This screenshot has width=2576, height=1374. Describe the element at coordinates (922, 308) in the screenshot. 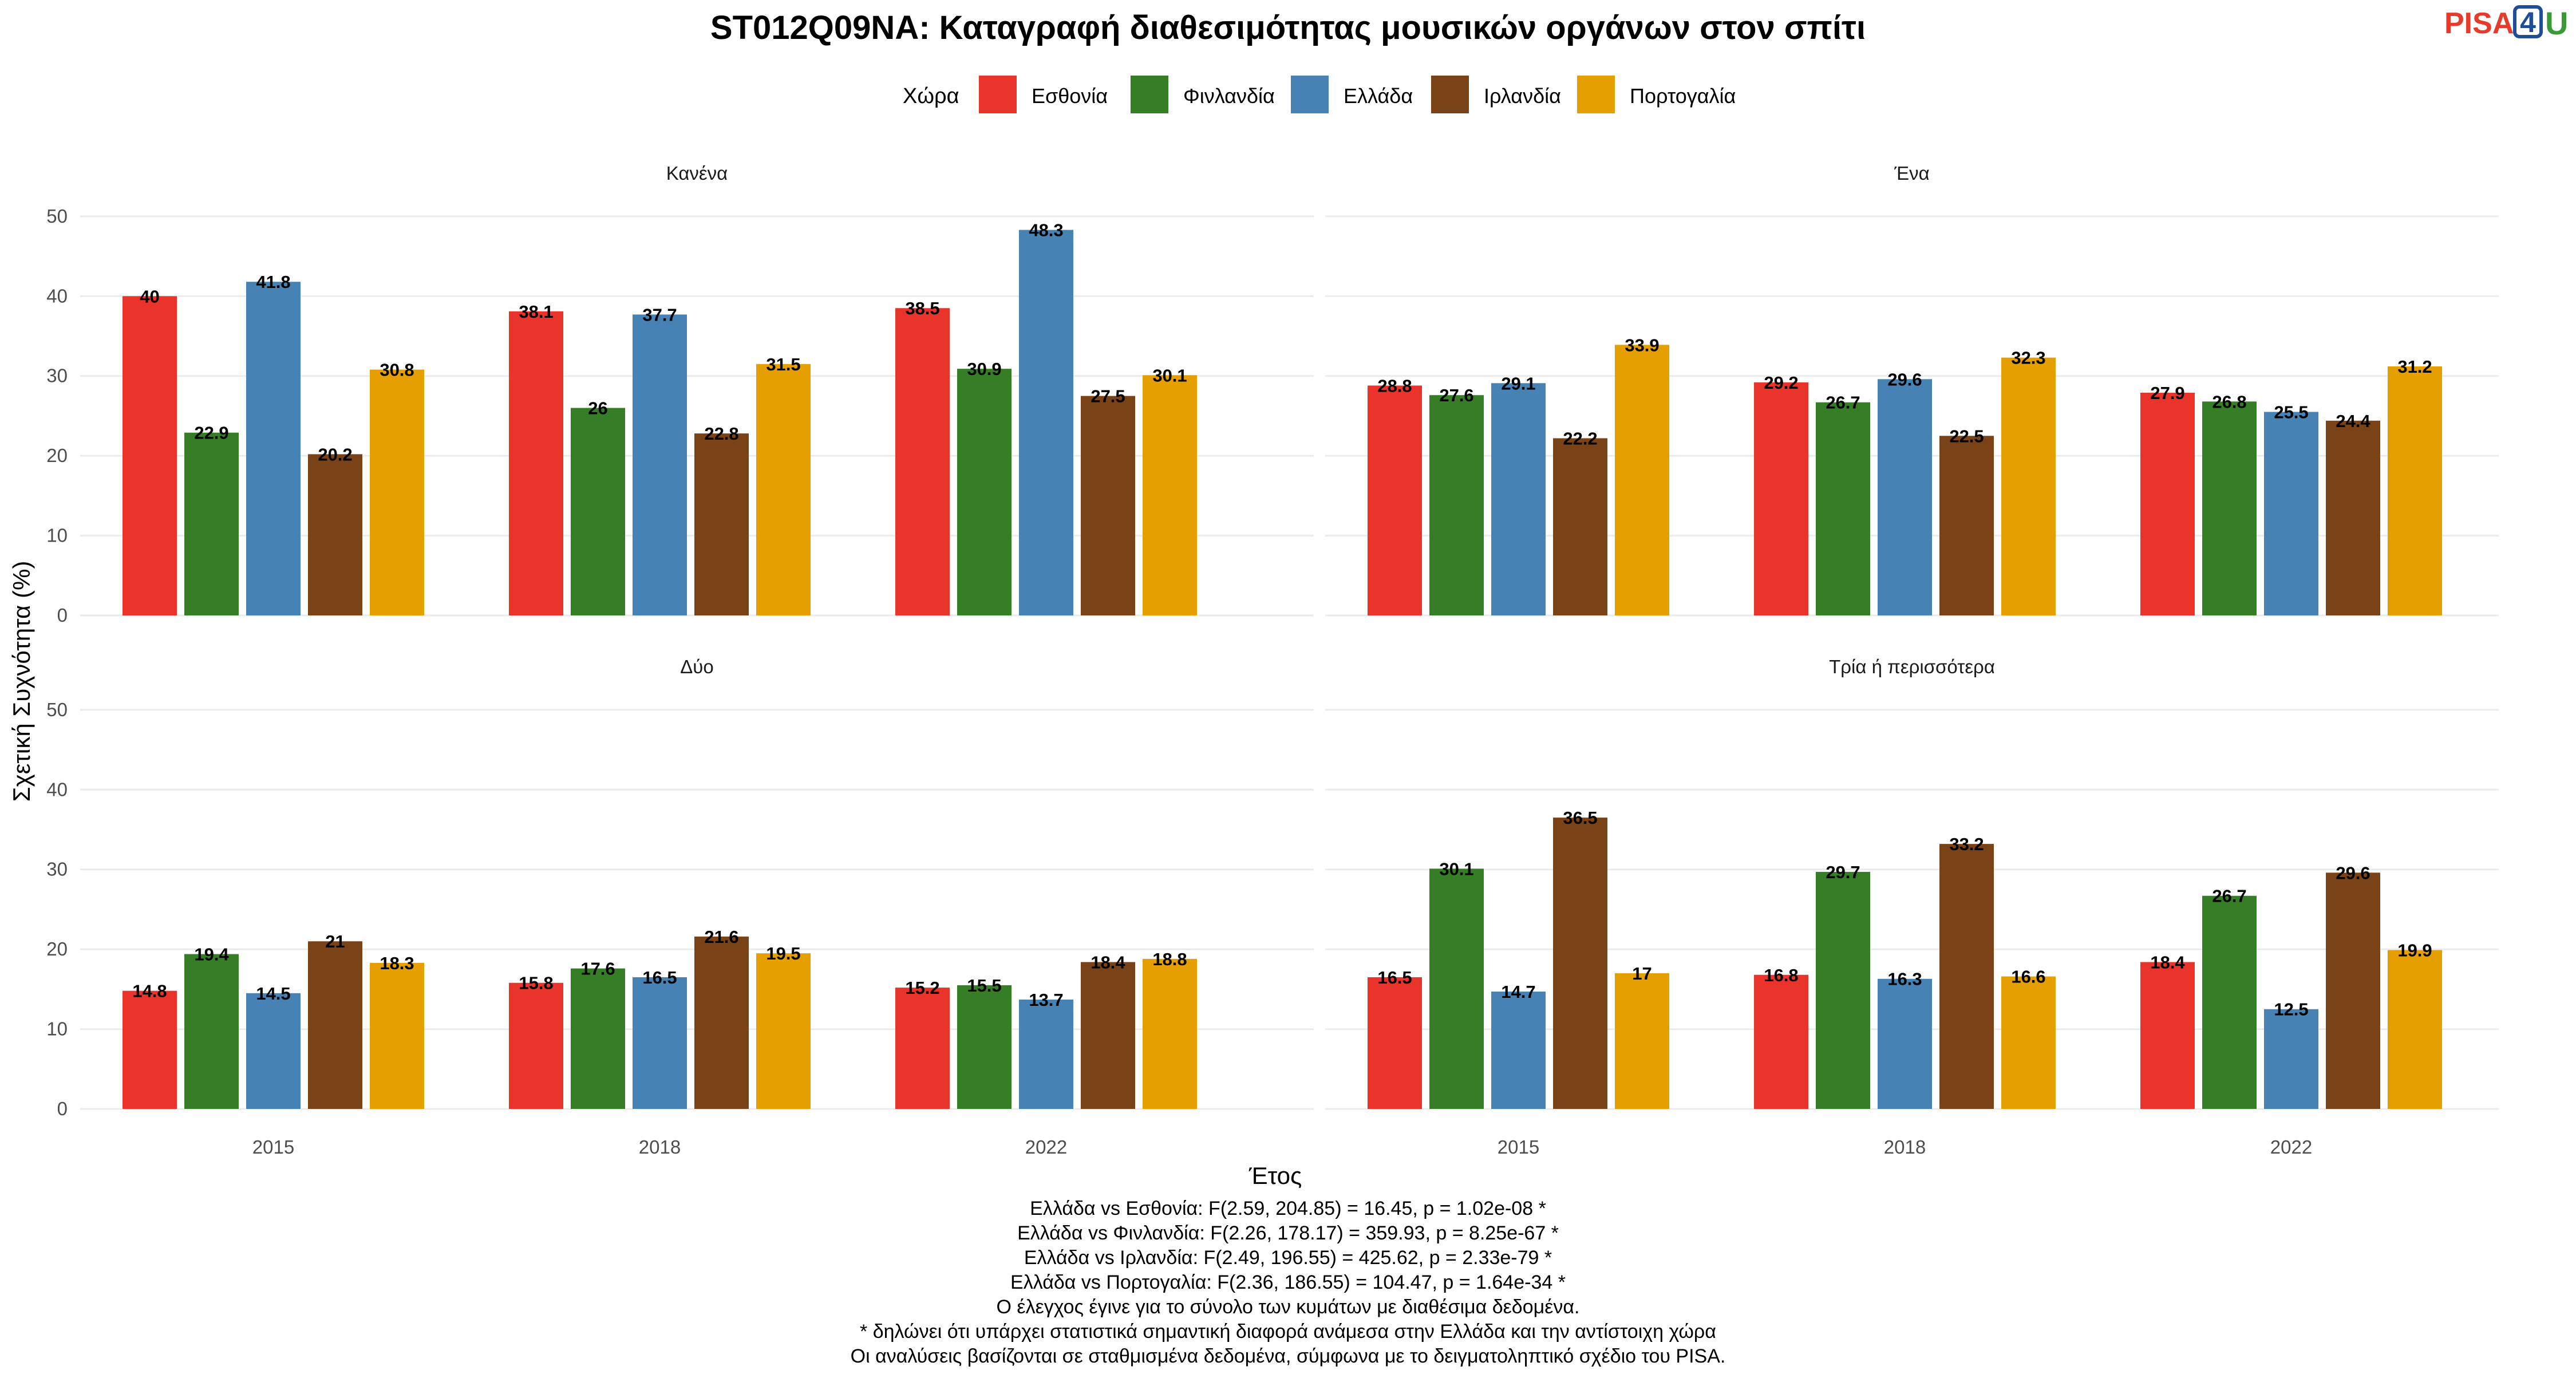

I see `bar-value-label: 38.5` at that location.